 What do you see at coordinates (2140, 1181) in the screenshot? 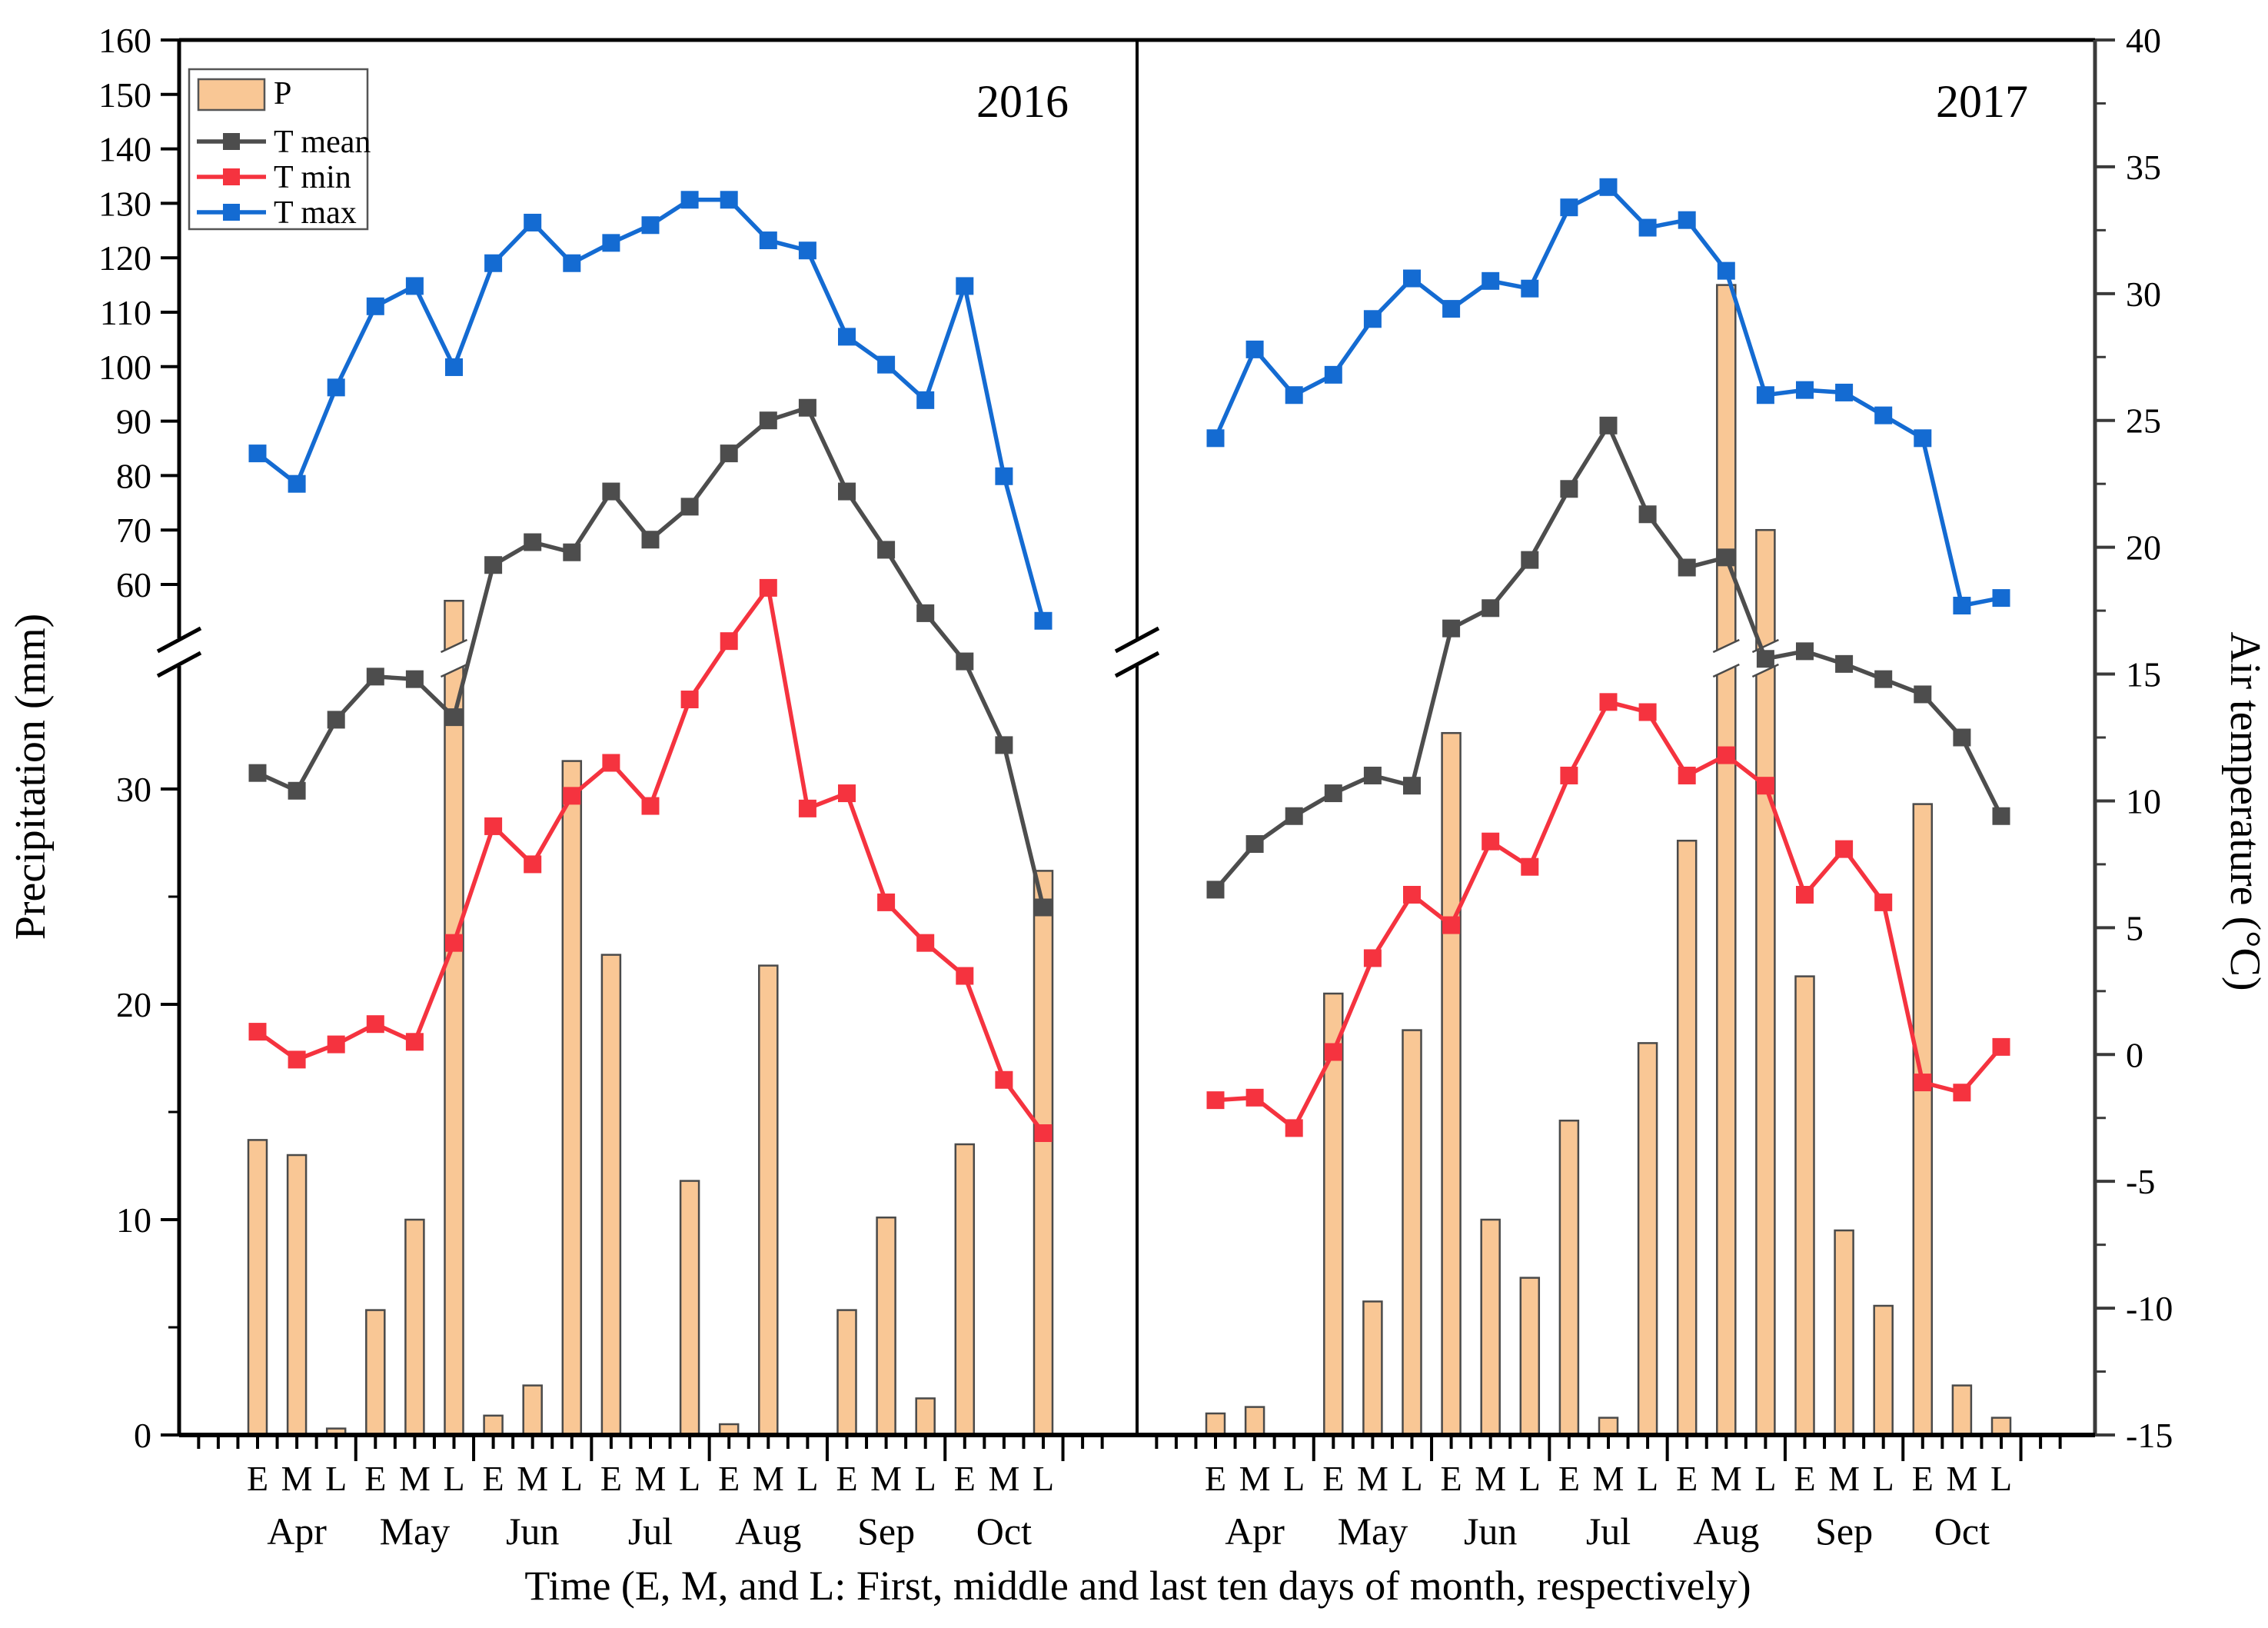
I see `right-tick-label: -5` at bounding box center [2140, 1181].